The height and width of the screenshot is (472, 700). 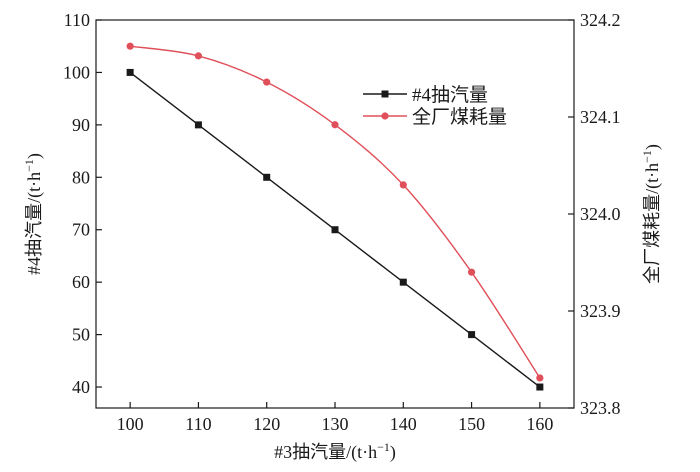 What do you see at coordinates (33, 214) in the screenshot?
I see `left-y-axis-title: #4抽汽量/(t·h−1)` at bounding box center [33, 214].